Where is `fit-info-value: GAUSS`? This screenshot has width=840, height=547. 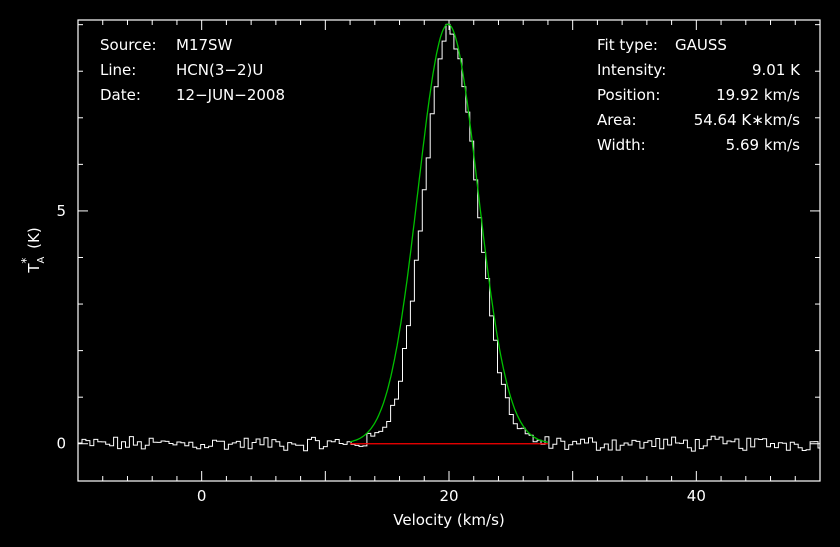 fit-info-value: GAUSS is located at coordinates (701, 45).